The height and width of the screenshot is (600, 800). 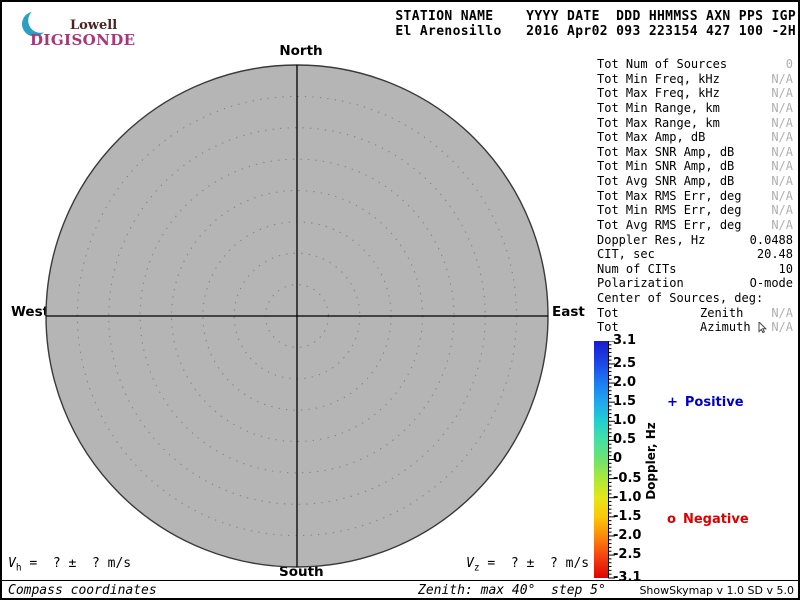 I want to click on info-label: Doppler Res, Hz, so click(x=651, y=239).